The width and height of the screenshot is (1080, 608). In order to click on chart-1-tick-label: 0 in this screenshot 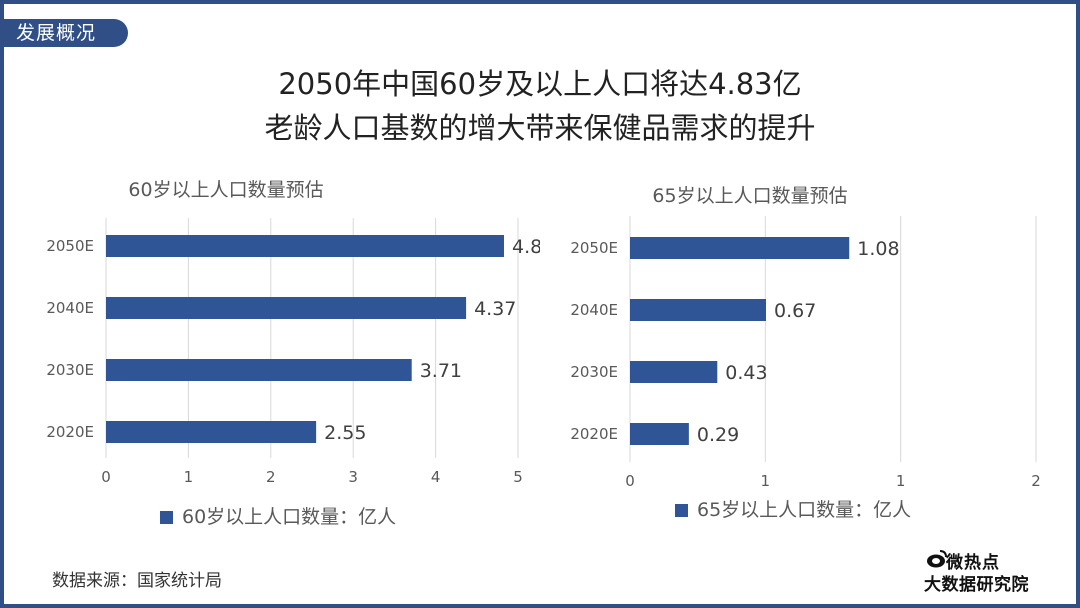, I will do `click(630, 481)`.